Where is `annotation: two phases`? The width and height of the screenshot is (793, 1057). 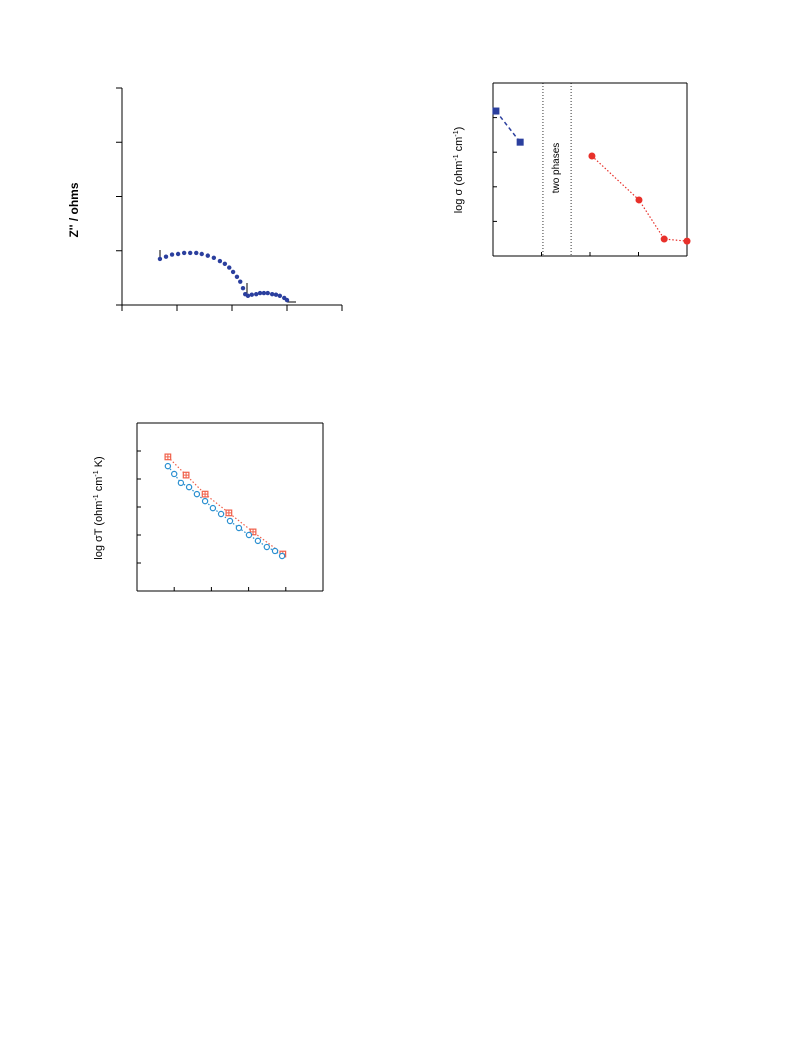 annotation: two phases is located at coordinates (556, 168).